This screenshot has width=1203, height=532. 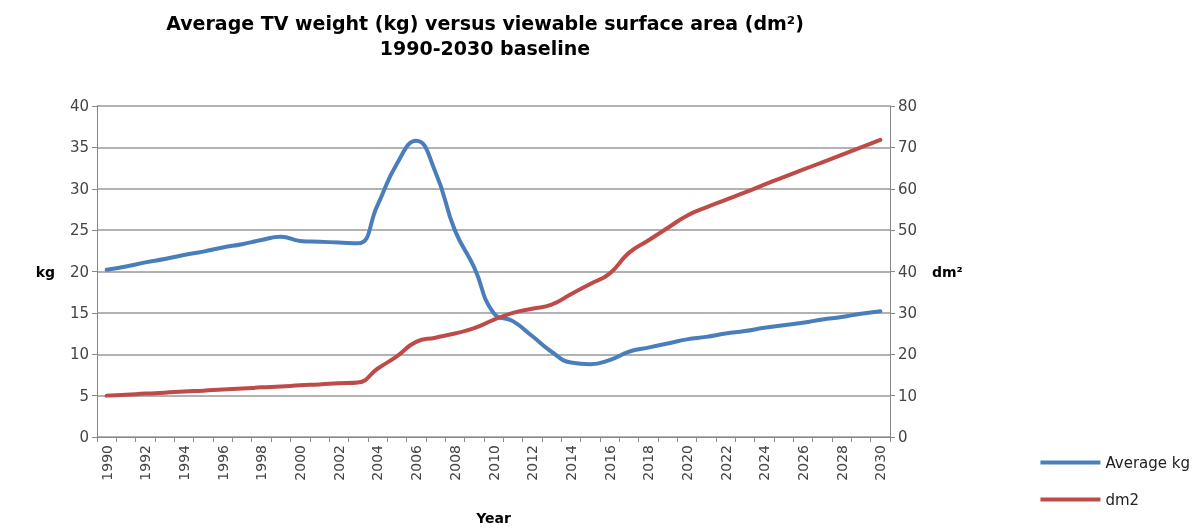 What do you see at coordinates (493, 518) in the screenshot?
I see `x-axis-title: Year` at bounding box center [493, 518].